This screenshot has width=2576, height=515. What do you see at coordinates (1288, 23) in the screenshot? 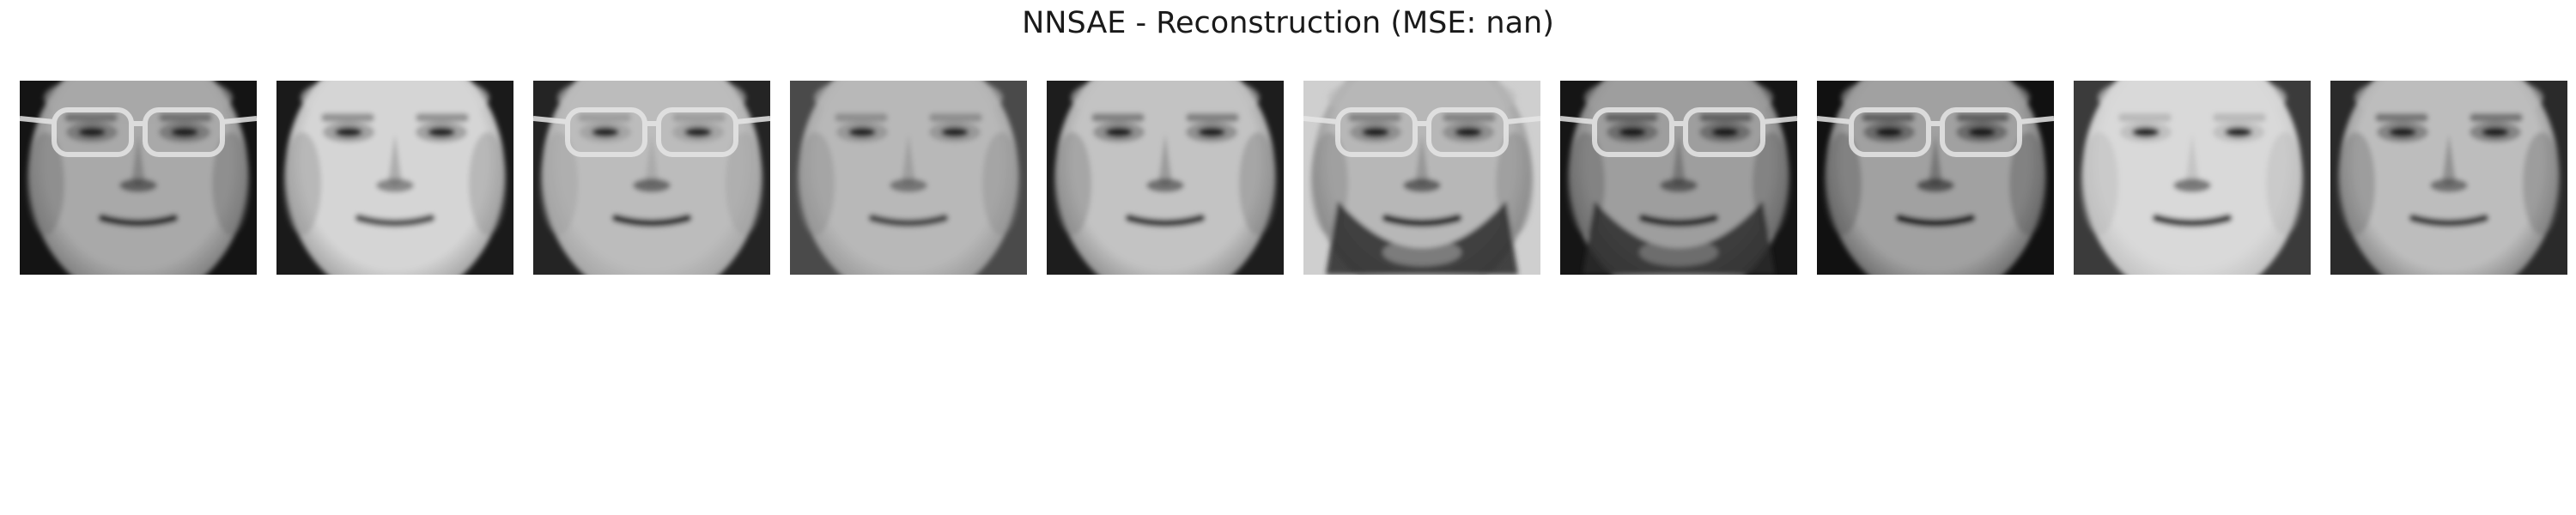
I see `figure-title: NNSAE - Reconstruction (MSE: nan)` at bounding box center [1288, 23].